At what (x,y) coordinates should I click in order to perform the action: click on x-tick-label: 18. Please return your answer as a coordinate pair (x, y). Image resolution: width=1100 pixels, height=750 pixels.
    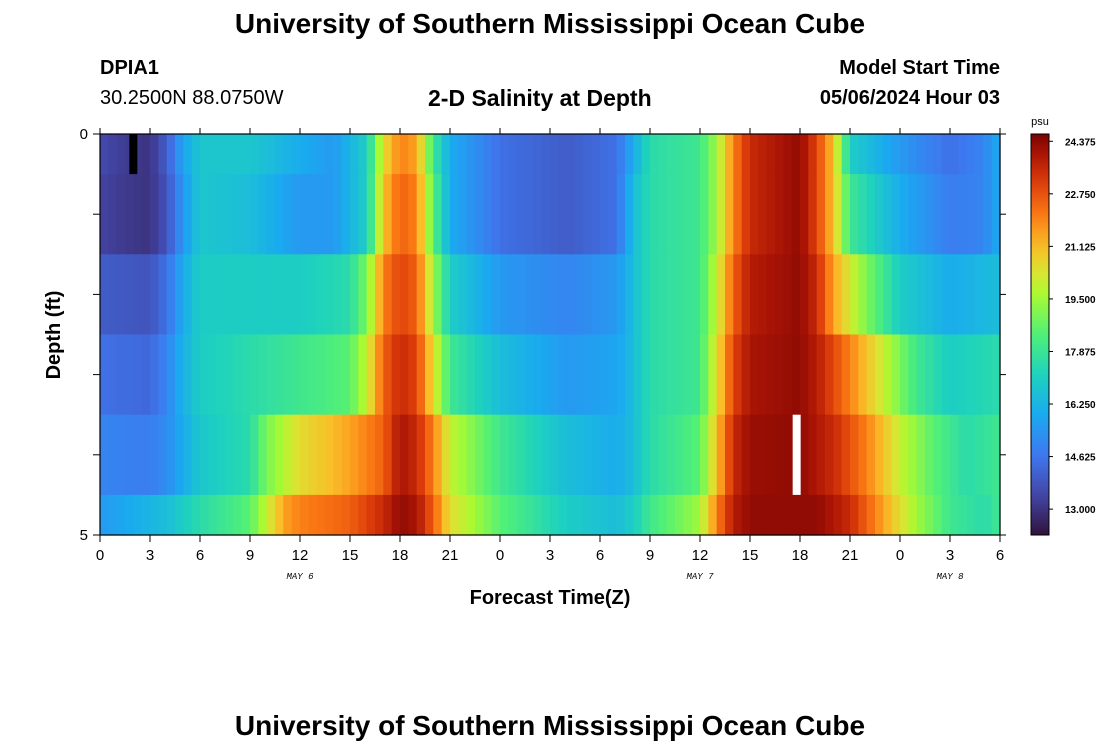
    Looking at the image, I should click on (400, 555).